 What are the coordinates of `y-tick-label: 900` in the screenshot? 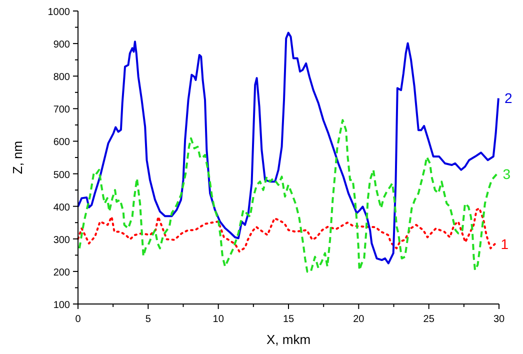 It's located at (61, 45).